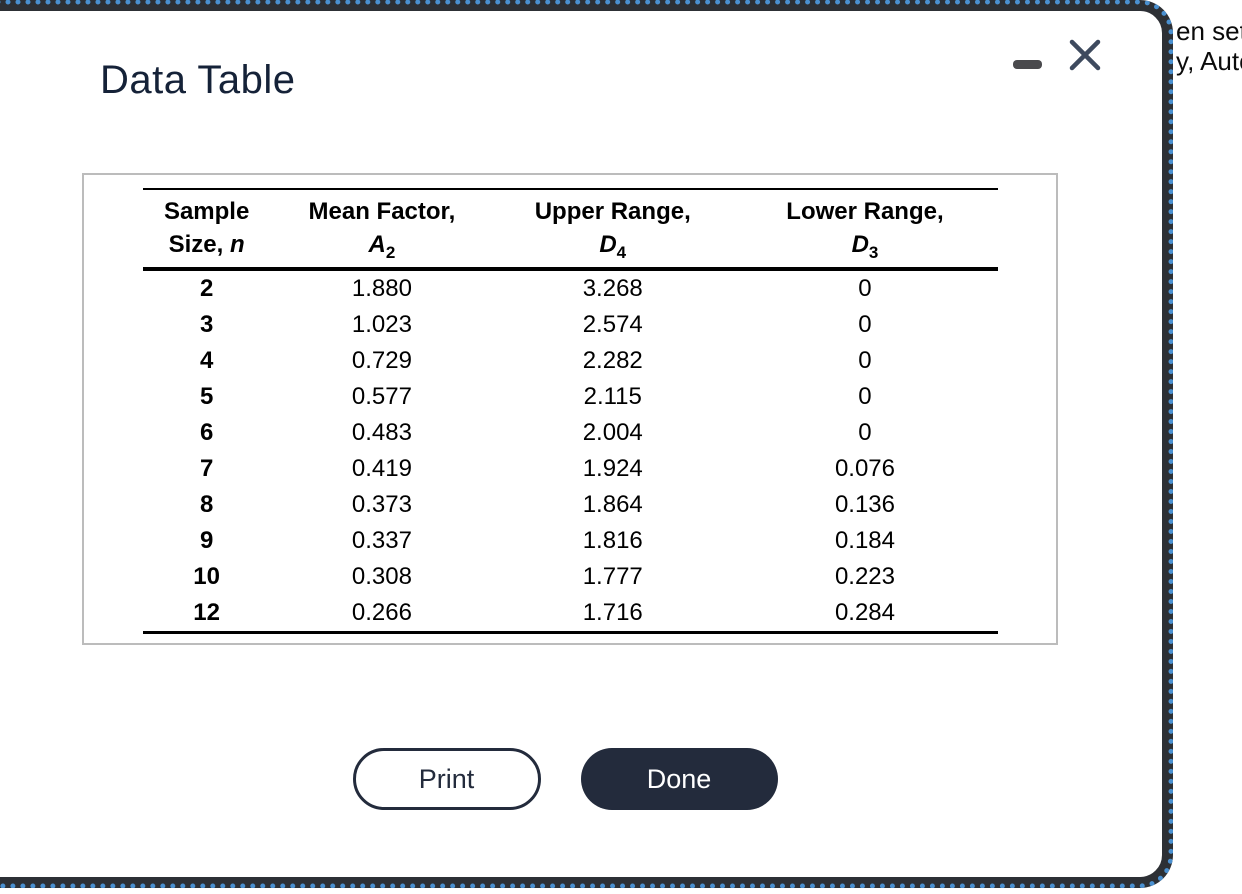 The height and width of the screenshot is (894, 1242). Describe the element at coordinates (206, 360) in the screenshot. I see `table-cell: 4` at that location.